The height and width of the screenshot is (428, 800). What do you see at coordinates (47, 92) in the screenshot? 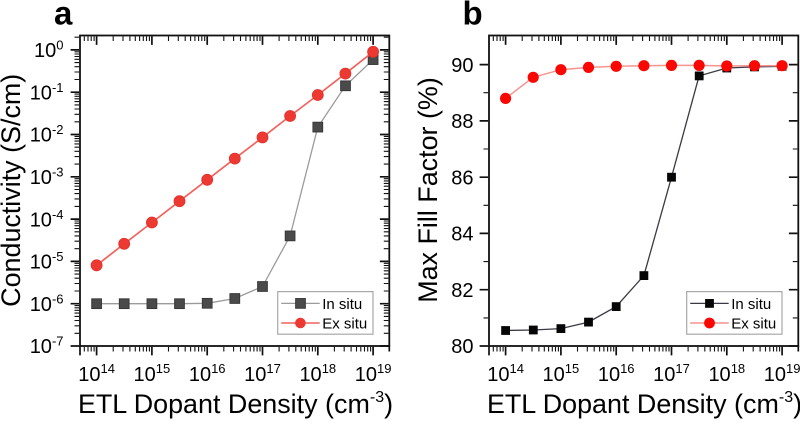
I see `svg-text: 10-1` at bounding box center [47, 92].